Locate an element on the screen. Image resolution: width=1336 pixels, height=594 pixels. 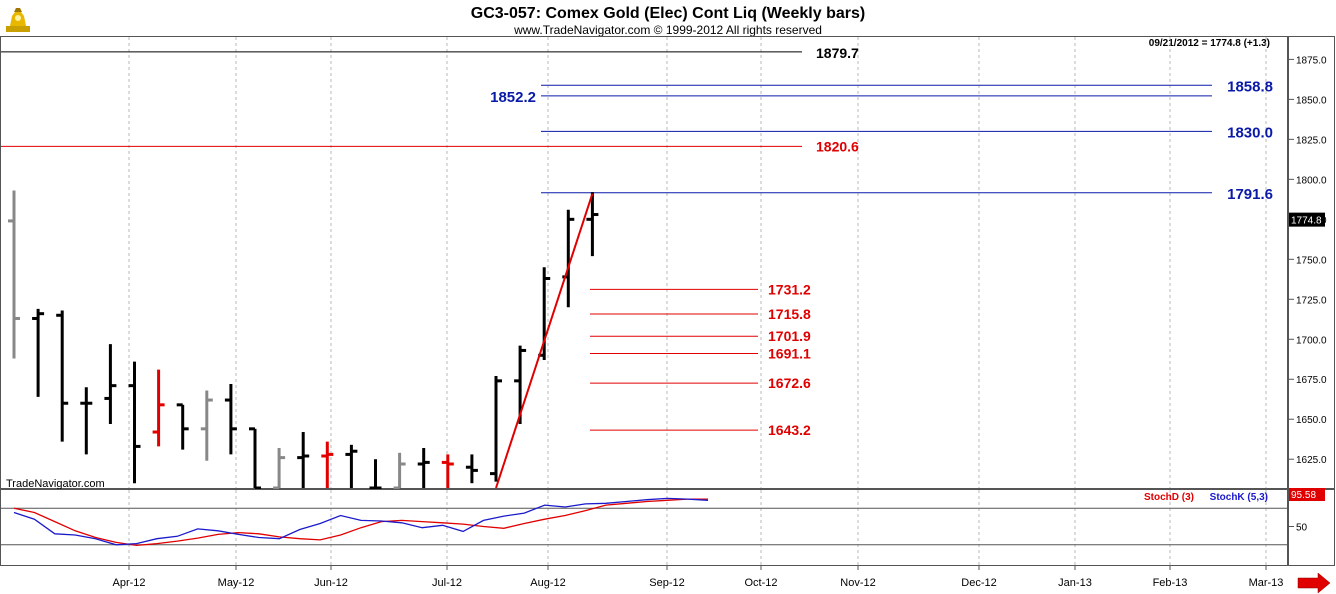
stoch-last-box is located at coordinates (1307, 494).